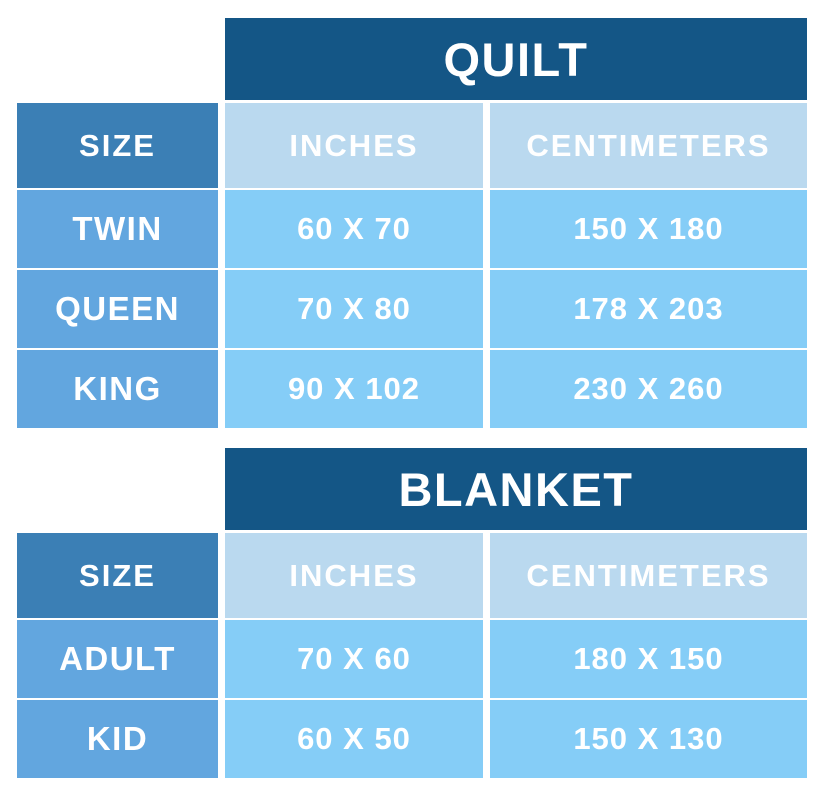 This screenshot has height=800, width=824. I want to click on blanket-header-inches: INCHES, so click(354, 575).